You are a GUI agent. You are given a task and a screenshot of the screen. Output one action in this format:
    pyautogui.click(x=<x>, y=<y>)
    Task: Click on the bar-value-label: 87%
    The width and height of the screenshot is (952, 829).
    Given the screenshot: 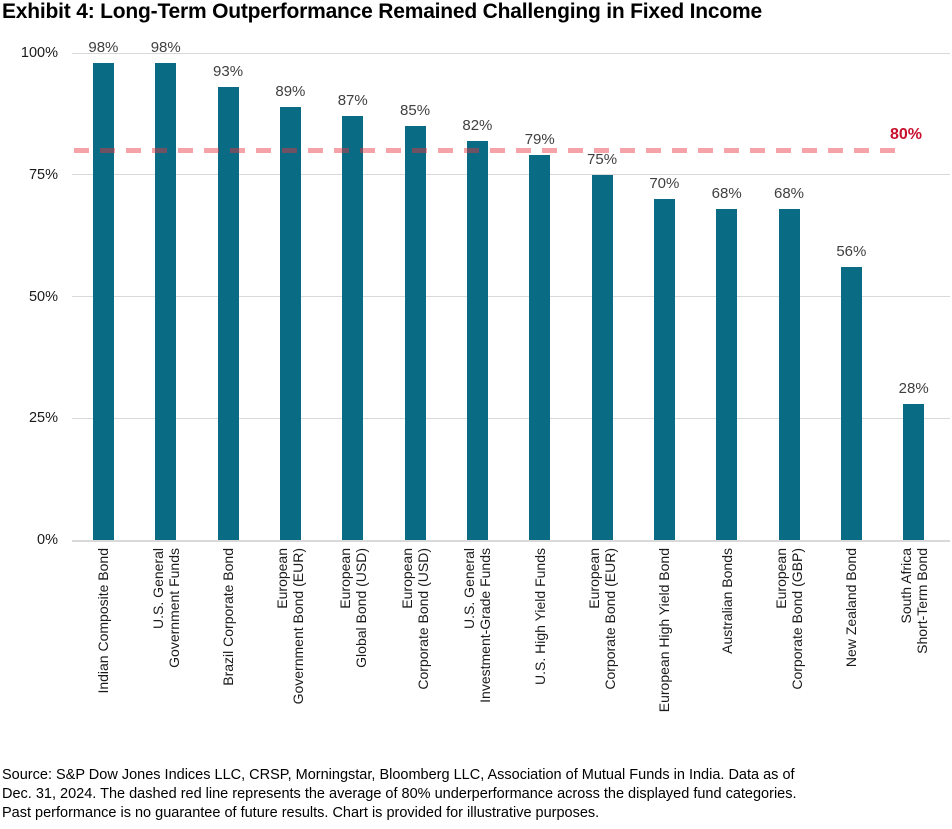 What is the action you would take?
    pyautogui.click(x=352, y=101)
    